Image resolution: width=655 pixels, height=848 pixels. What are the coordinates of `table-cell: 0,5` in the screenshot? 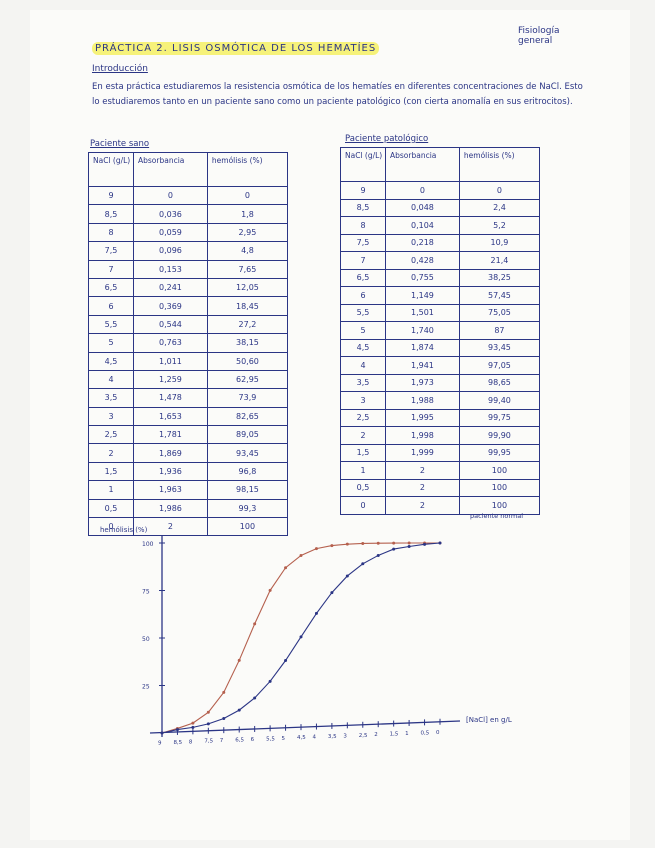 It's located at (111, 508).